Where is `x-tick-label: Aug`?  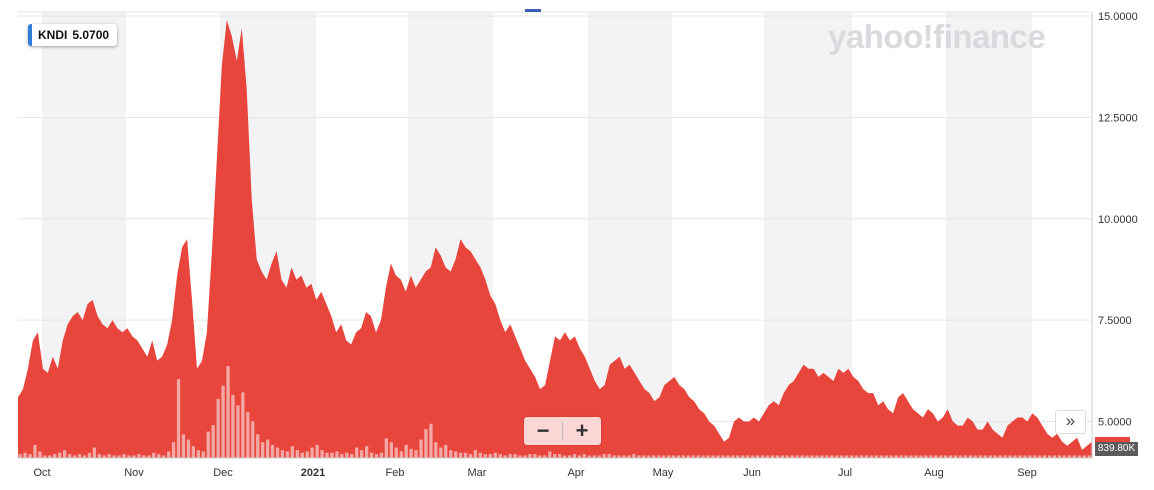
x-tick-label: Aug is located at coordinates (934, 473).